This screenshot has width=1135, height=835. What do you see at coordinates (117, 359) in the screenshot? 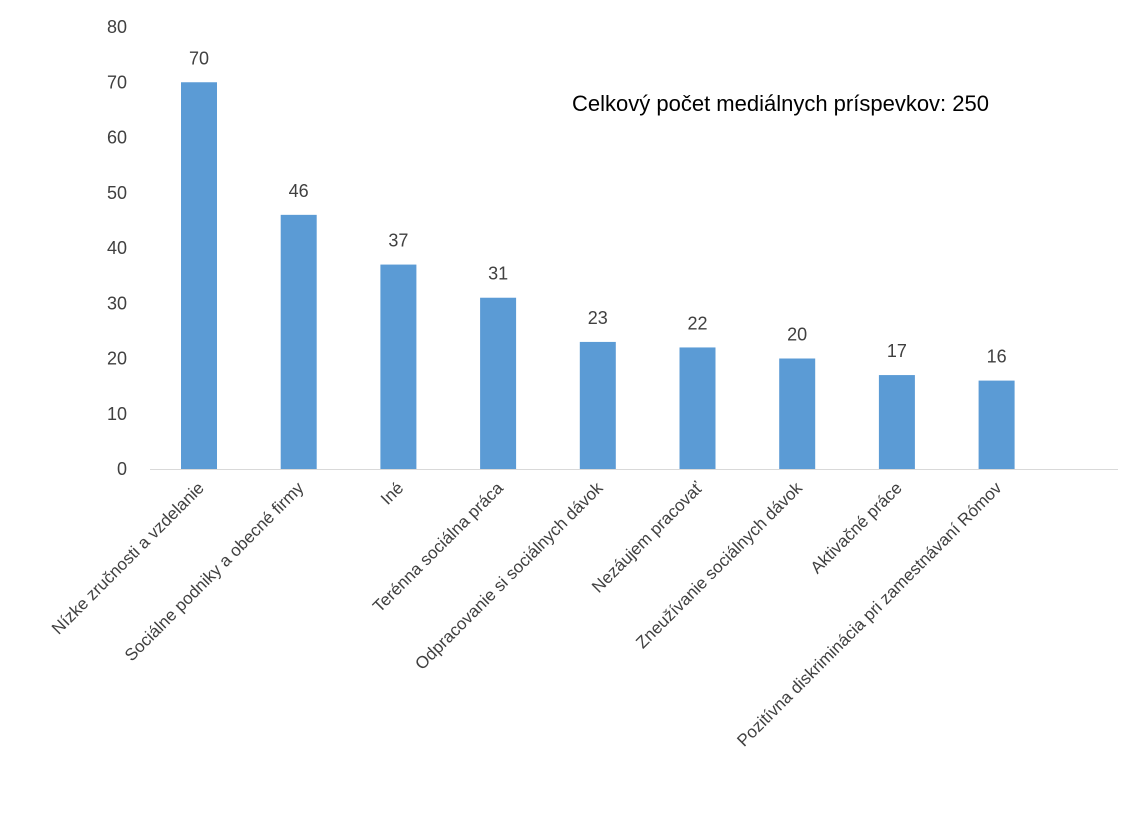
I see `y-tick-label: 20` at bounding box center [117, 359].